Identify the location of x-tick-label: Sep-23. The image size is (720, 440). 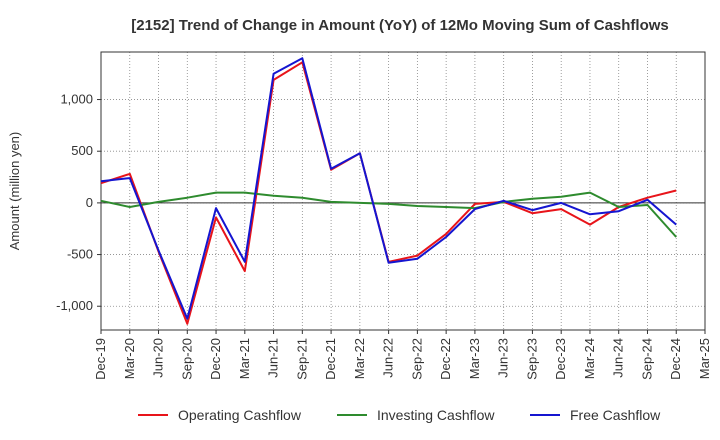
(531, 359).